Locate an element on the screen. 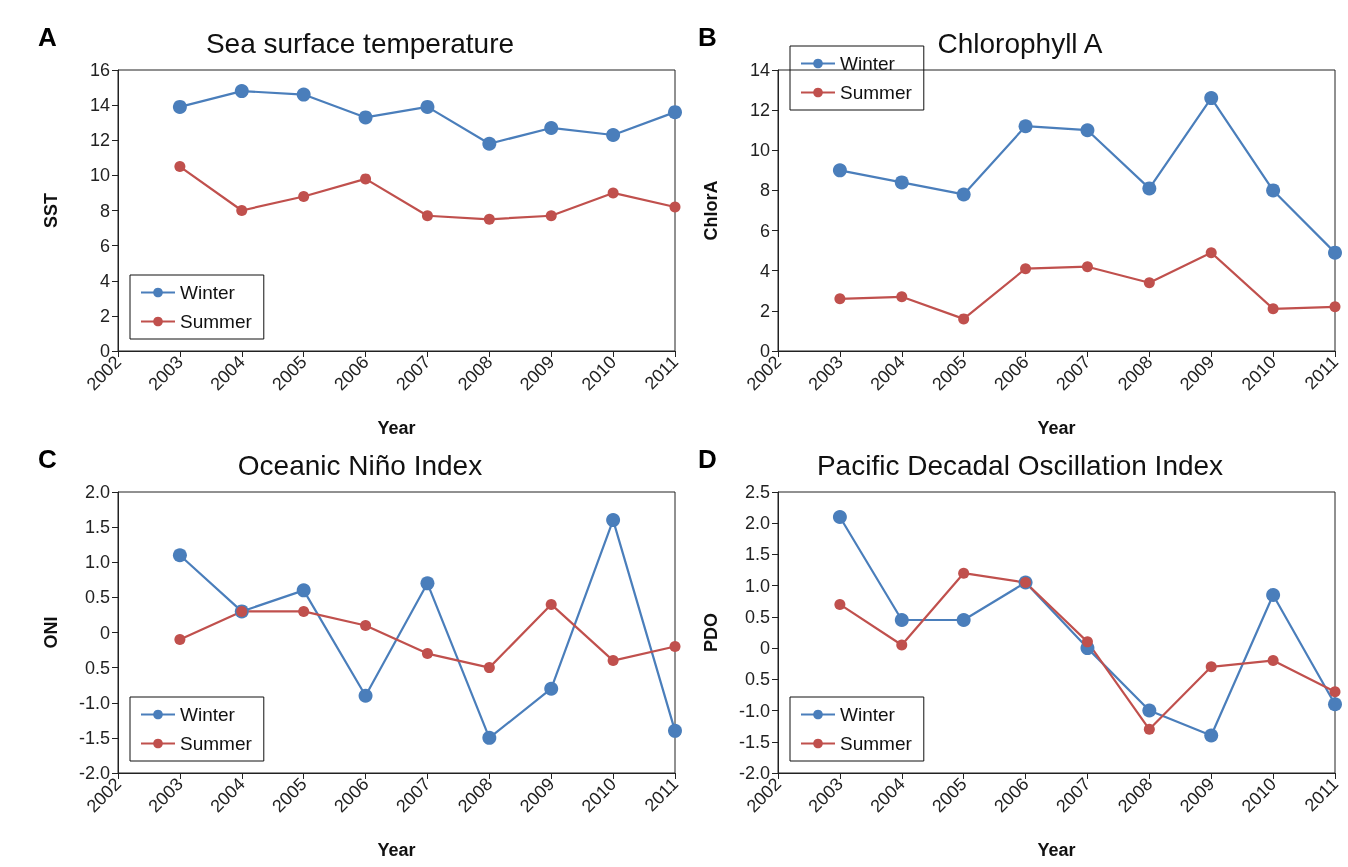 This screenshot has height=867, width=1348. y-tick-label: 2.5 is located at coordinates (757, 492).